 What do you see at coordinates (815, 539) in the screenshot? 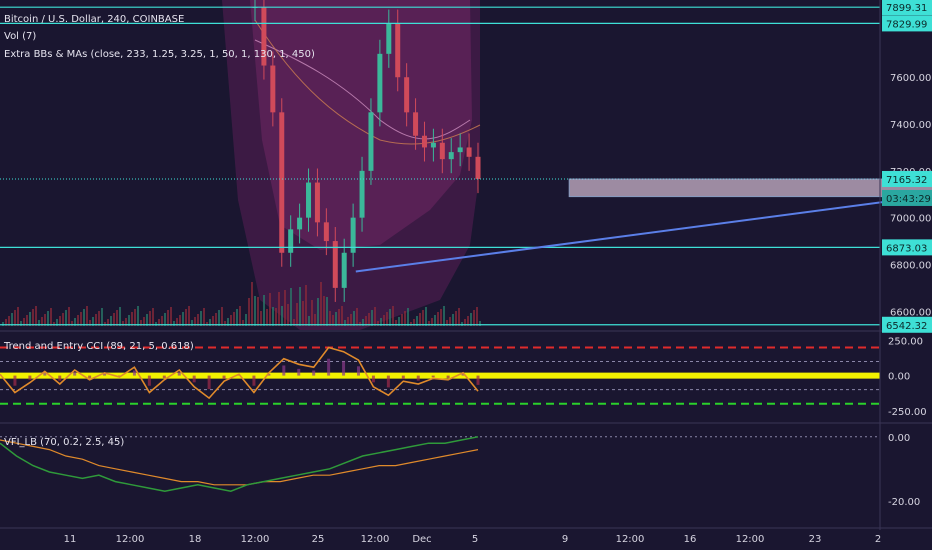
I see `time-tick-label: 23` at bounding box center [815, 539].